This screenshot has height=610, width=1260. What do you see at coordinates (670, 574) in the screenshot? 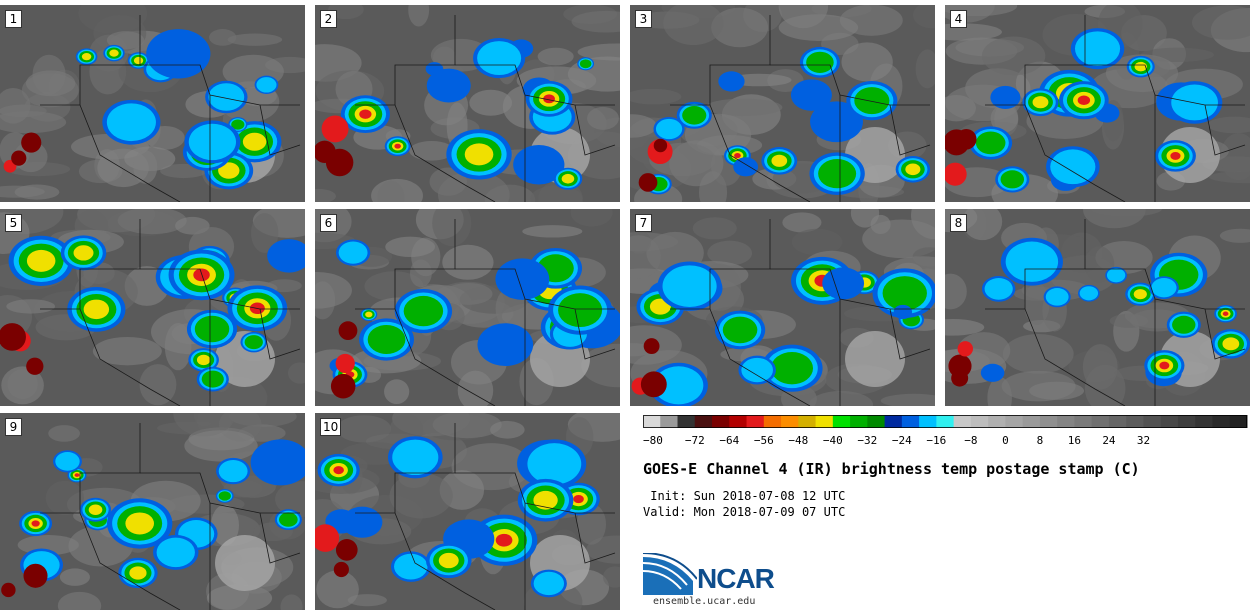
I see `ncar-logo-icon` at bounding box center [670, 574].